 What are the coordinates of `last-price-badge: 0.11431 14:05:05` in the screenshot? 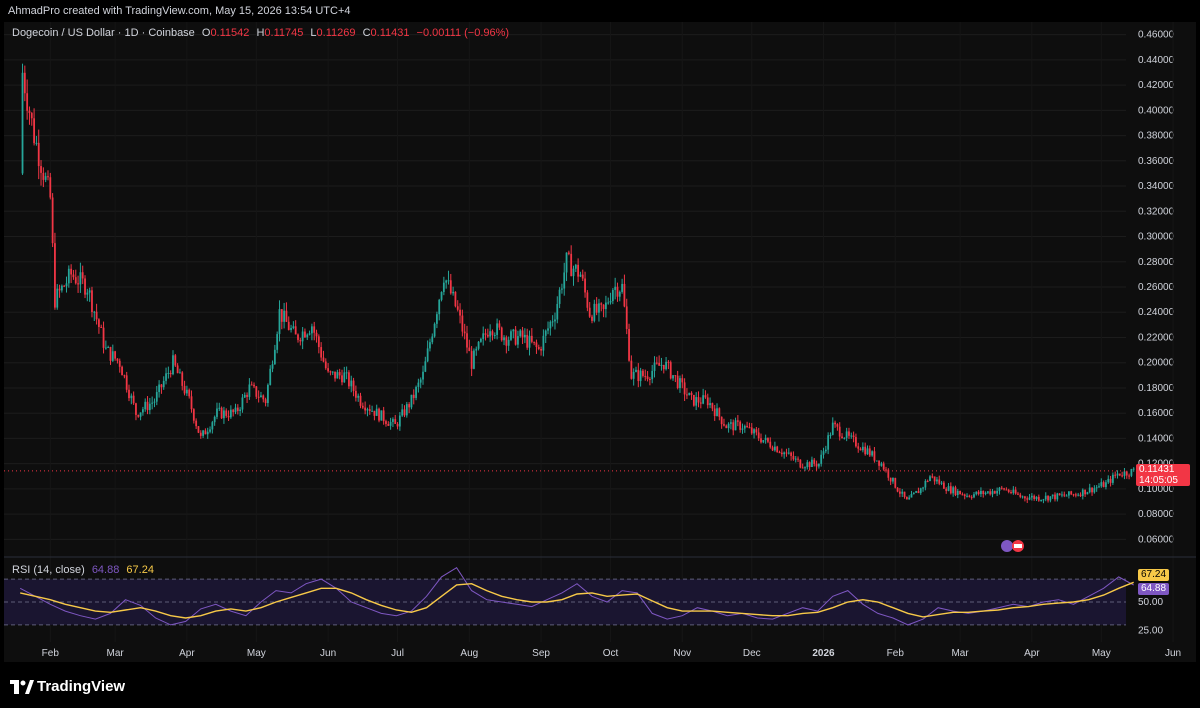 It's located at (1163, 475).